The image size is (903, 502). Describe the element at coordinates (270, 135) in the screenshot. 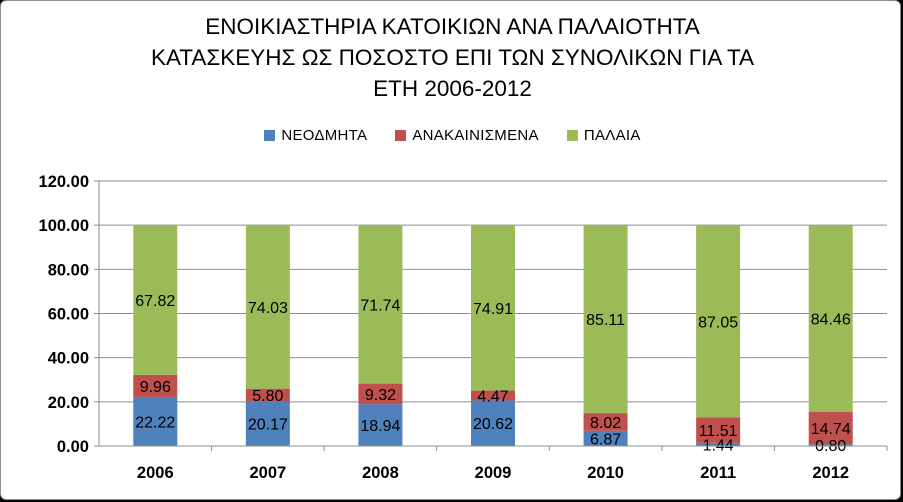

I see `legend-swatch-neodmita` at that location.